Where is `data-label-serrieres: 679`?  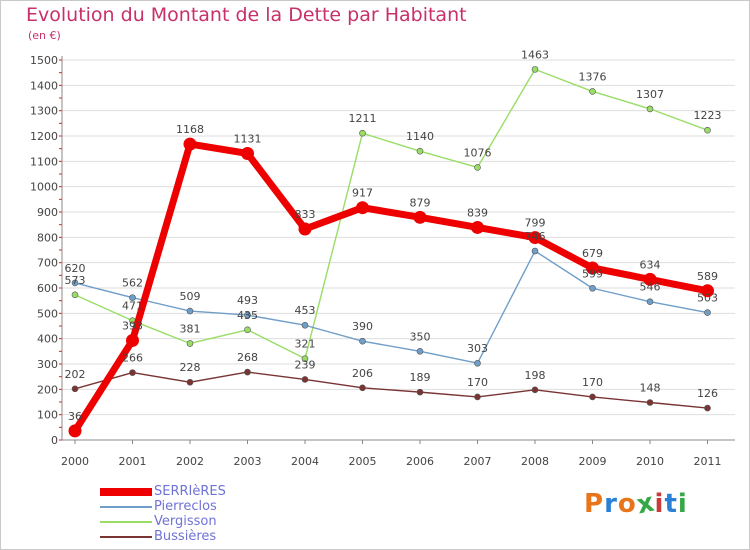 data-label-serrieres: 679 is located at coordinates (592, 253).